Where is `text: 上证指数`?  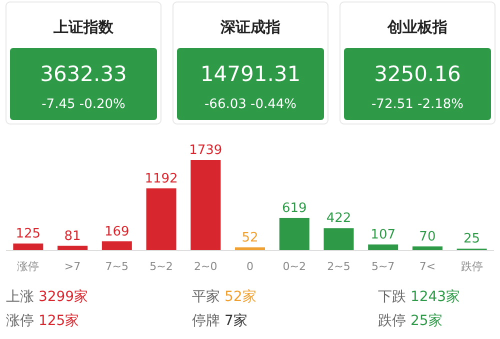 text: 上证指数 is located at coordinates (83, 27).